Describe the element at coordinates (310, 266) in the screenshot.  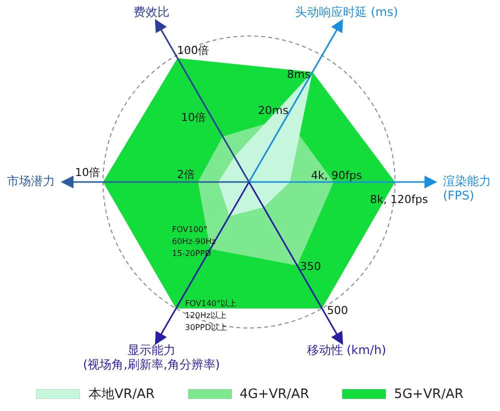
I see `text: 350` at that location.